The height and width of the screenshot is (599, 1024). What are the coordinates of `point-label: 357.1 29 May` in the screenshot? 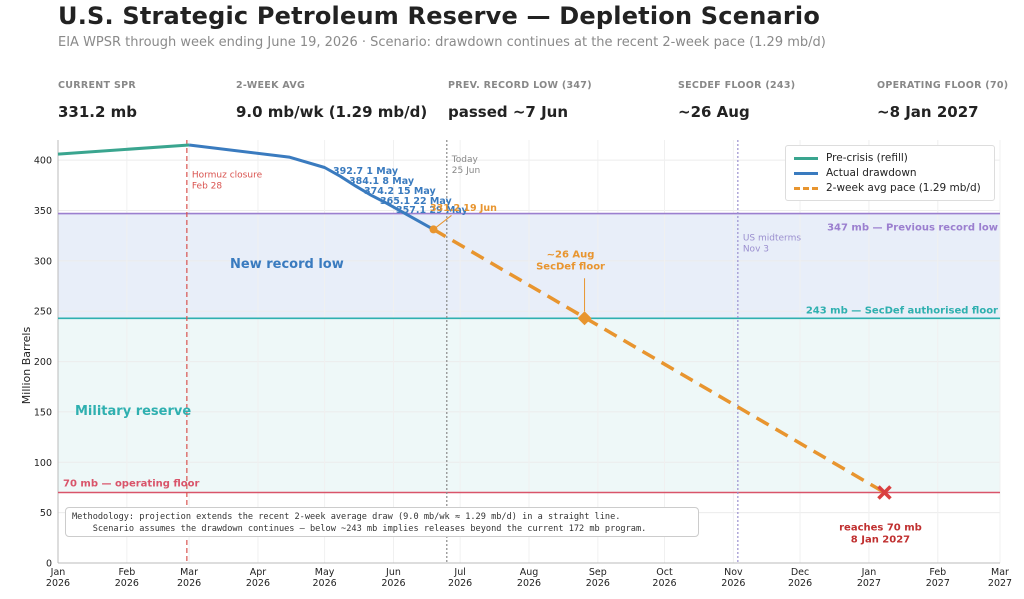 It's located at (432, 210).